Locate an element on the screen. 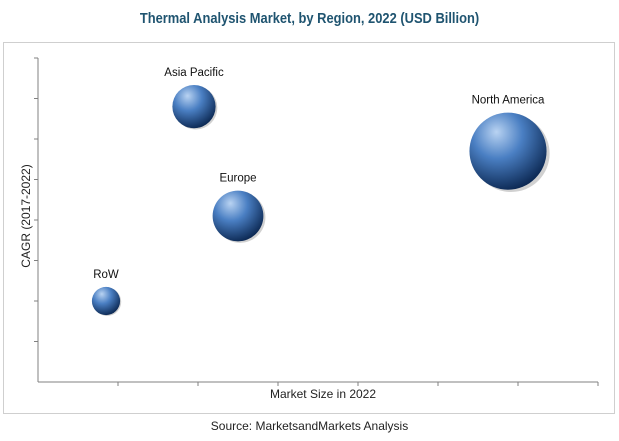 The height and width of the screenshot is (441, 619). bubble-label: RoW is located at coordinates (106, 275).